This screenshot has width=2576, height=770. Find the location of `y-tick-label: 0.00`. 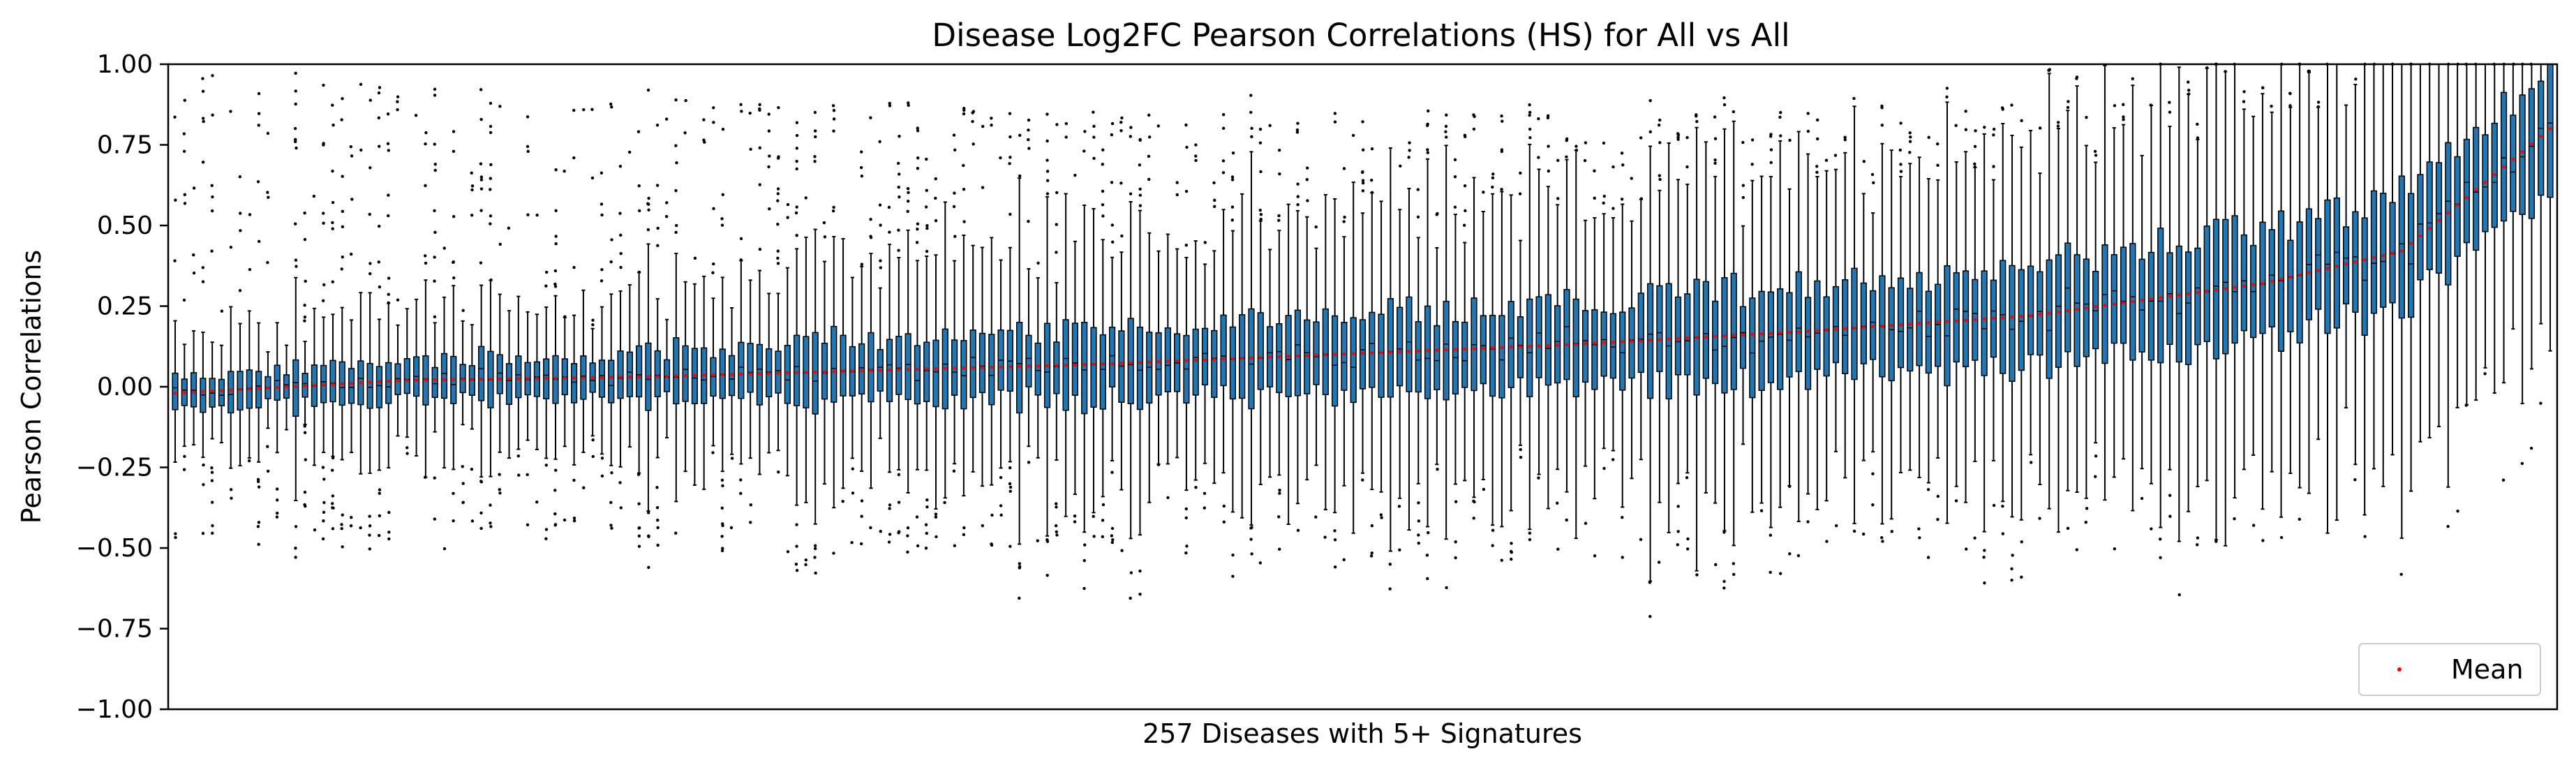

y-tick-label: 0.00 is located at coordinates (125, 387).